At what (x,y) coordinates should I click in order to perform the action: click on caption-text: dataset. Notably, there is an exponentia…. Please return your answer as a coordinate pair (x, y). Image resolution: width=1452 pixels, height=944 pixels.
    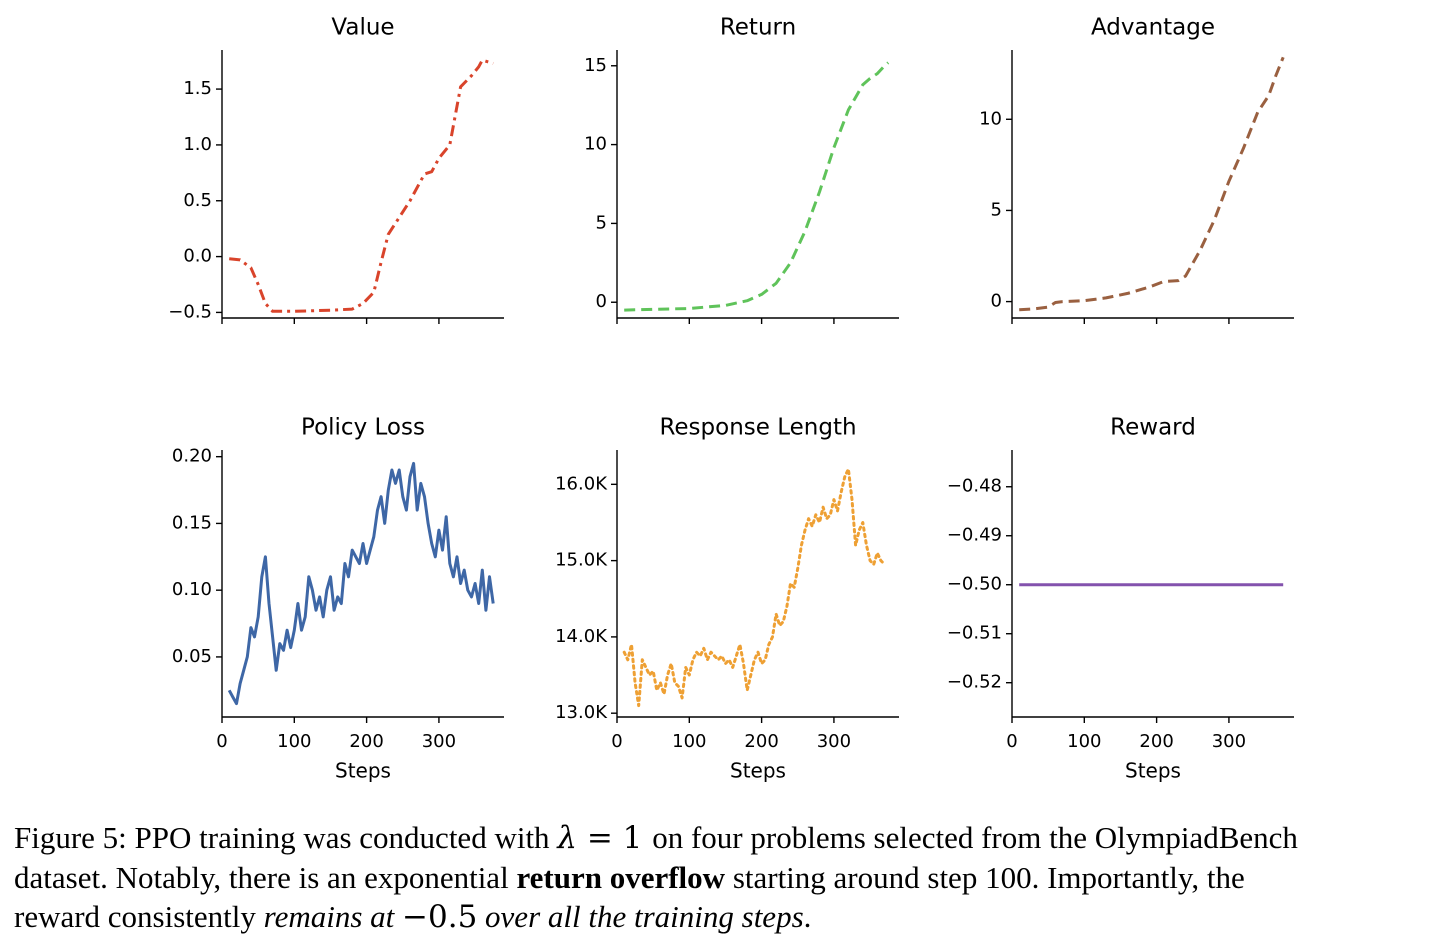
    Looking at the image, I should click on (265, 877).